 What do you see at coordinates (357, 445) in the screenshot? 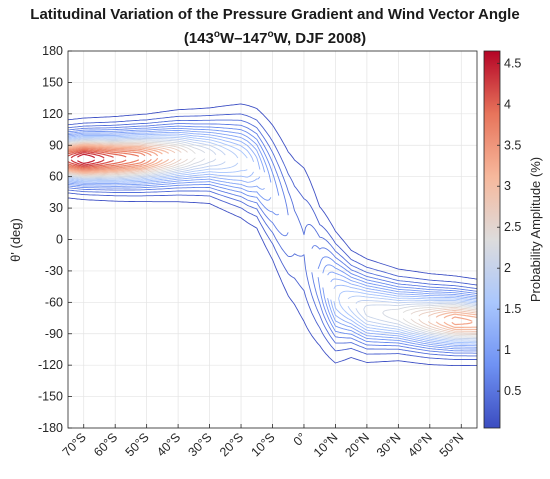
I see `x-tick-label: 20°N` at bounding box center [357, 445].